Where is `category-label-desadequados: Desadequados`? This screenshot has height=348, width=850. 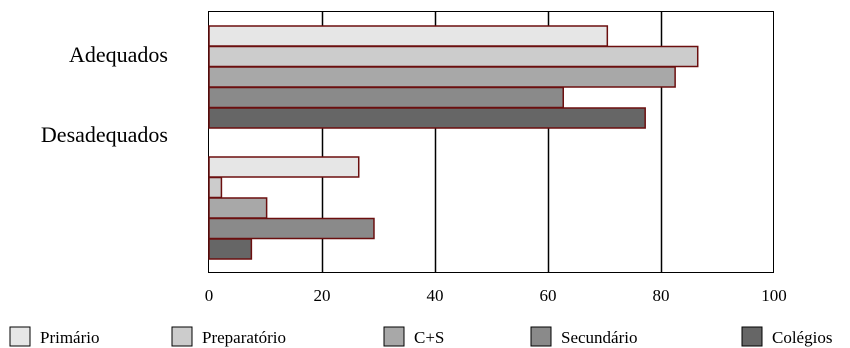 category-label-desadequados: Desadequados is located at coordinates (104, 134).